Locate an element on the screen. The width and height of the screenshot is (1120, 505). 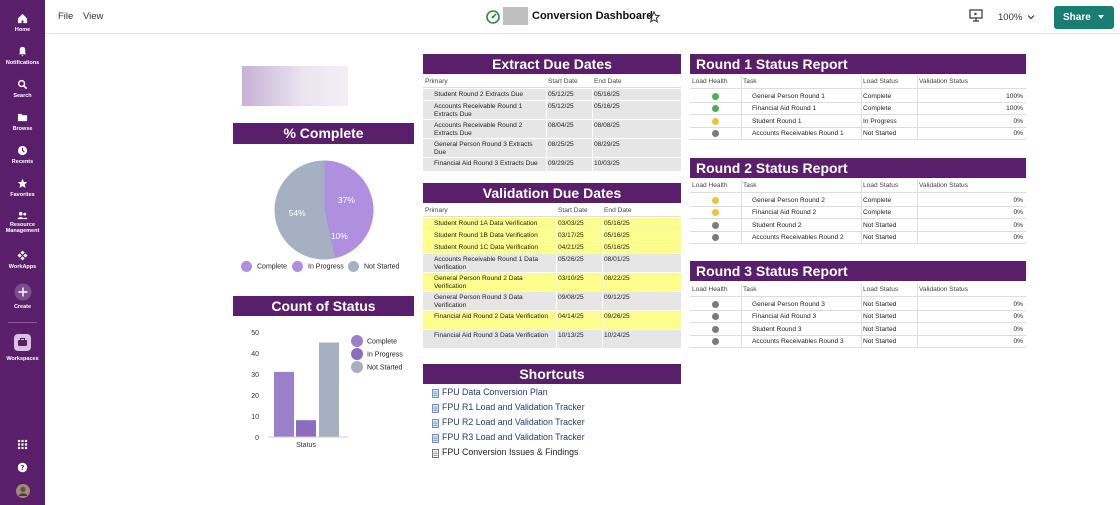
nav-workspaces: Workspaces is located at coordinates (22, 357).